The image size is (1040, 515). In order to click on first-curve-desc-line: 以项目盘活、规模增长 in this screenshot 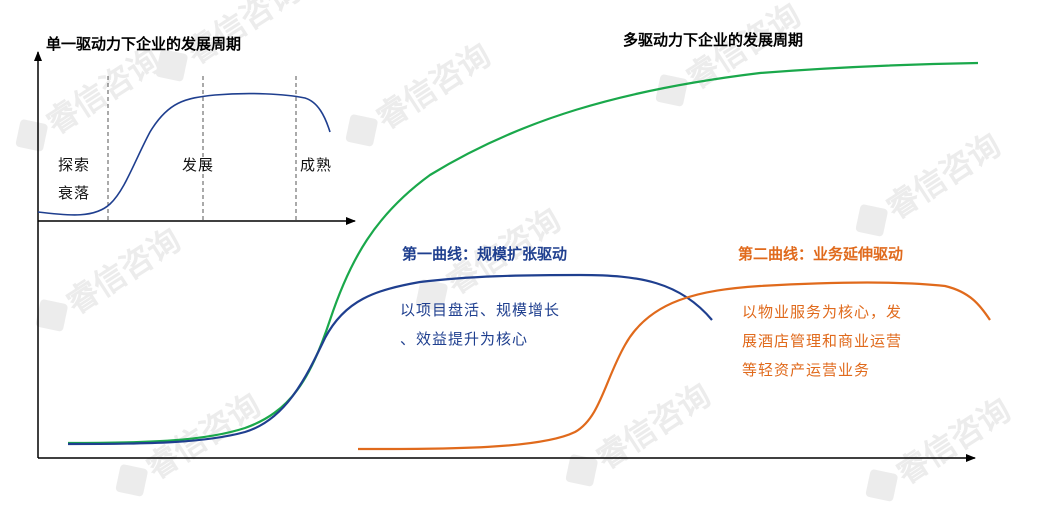, I will do `click(480, 310)`.